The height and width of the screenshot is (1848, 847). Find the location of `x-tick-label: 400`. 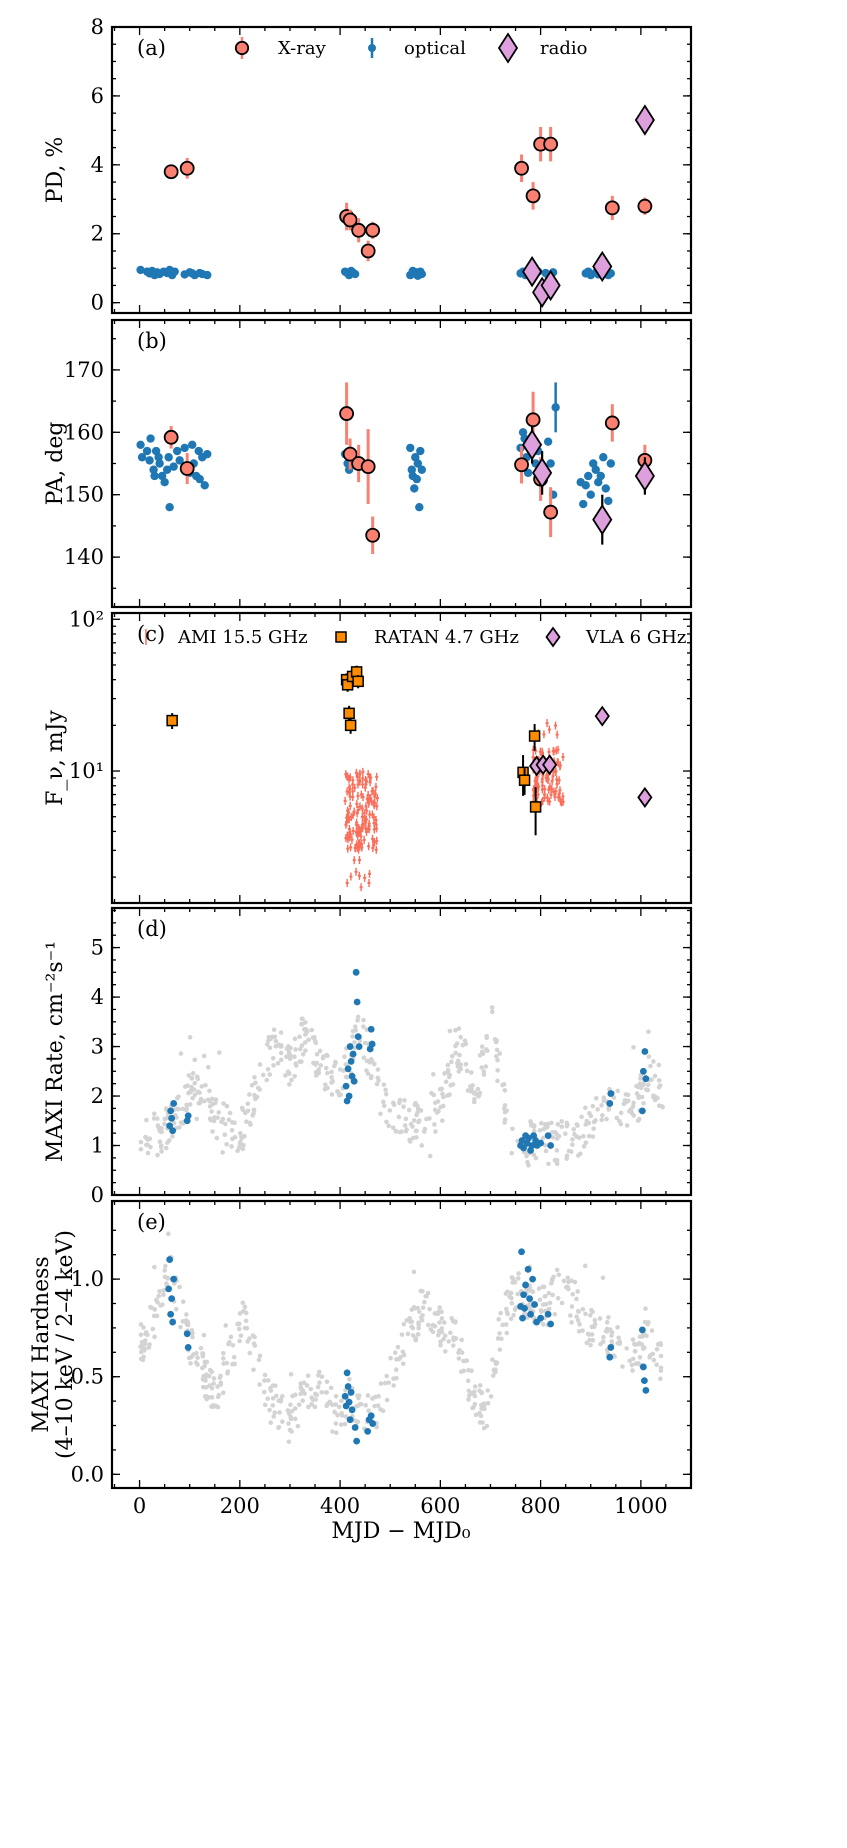

x-tick-label: 400 is located at coordinates (340, 1506).